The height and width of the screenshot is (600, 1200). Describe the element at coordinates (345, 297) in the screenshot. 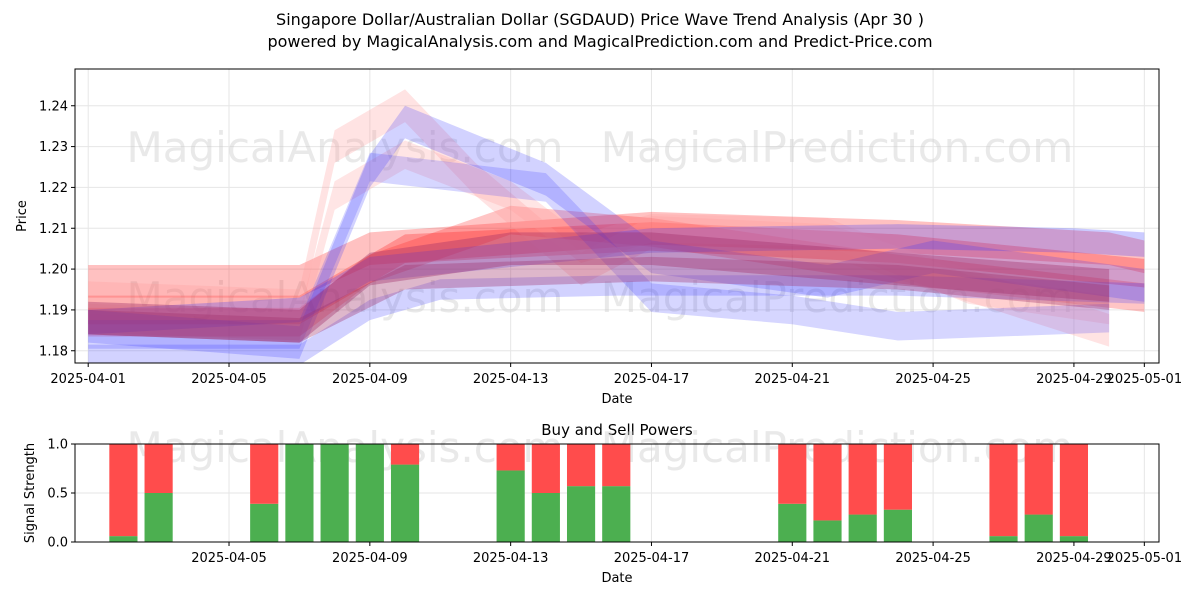

I see `watermark-left-lower: MagicalAnalysis.com` at that location.